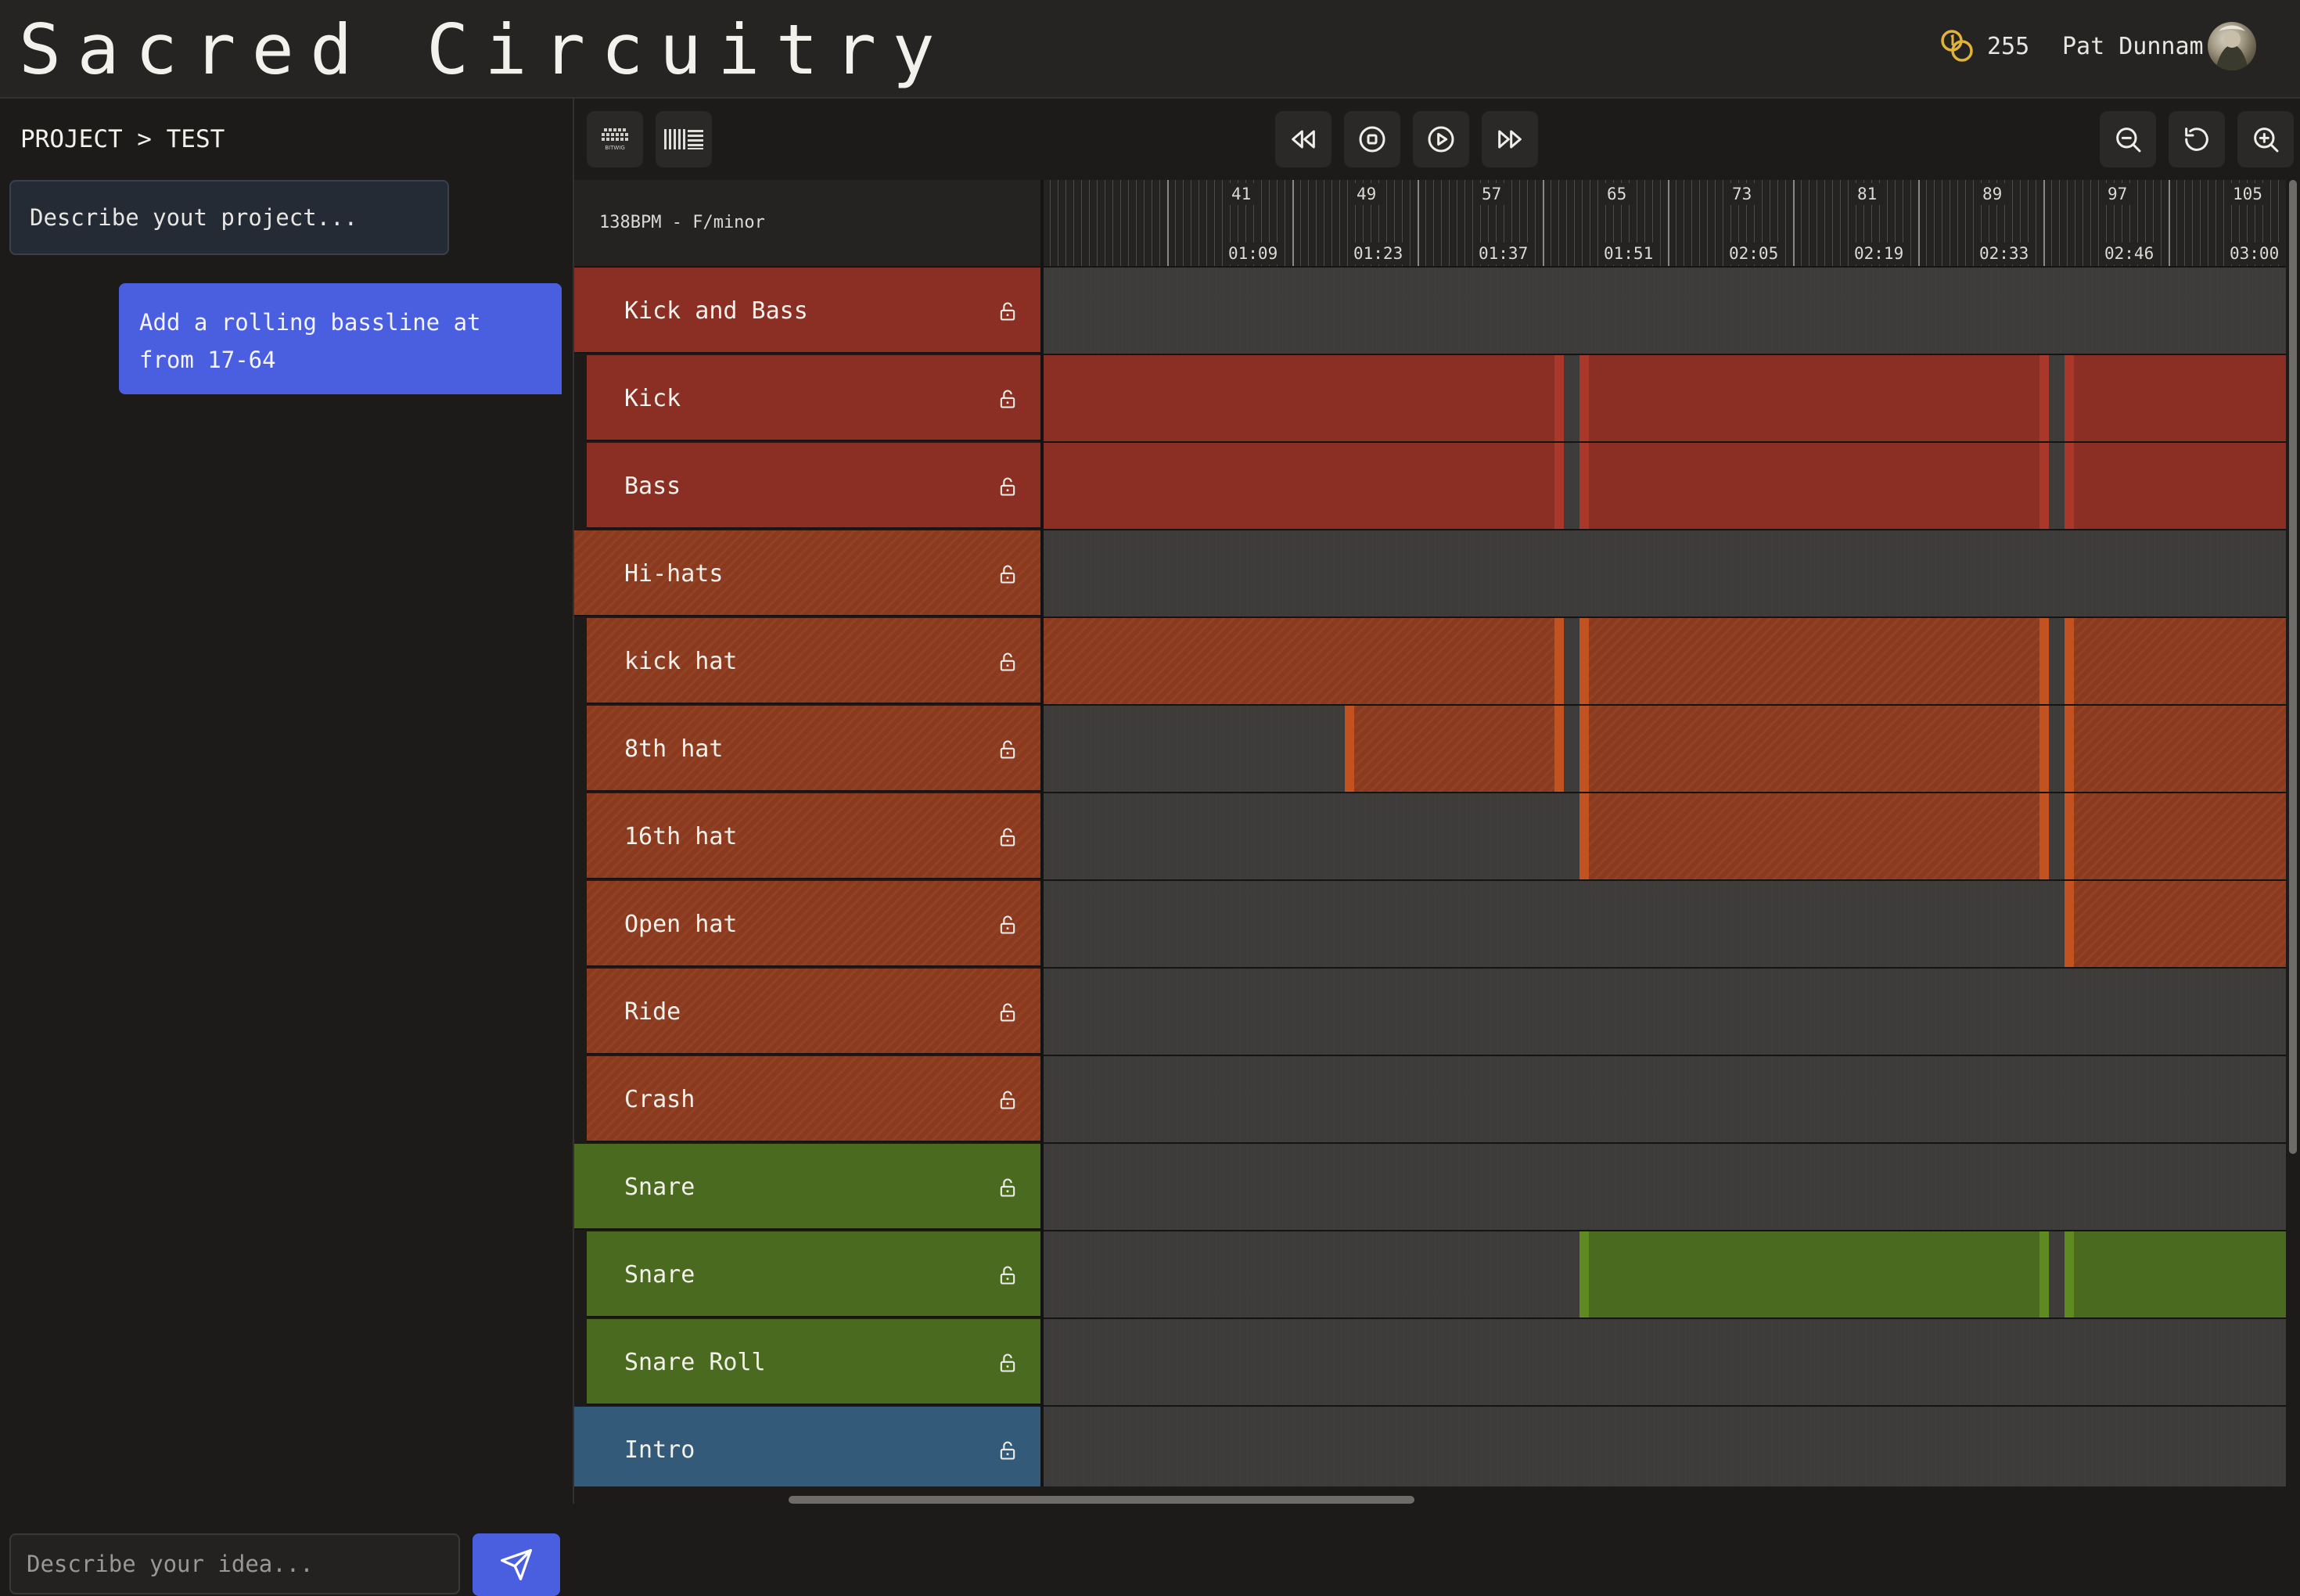 Image resolution: width=2300 pixels, height=1596 pixels. Describe the element at coordinates (1437, 1499) in the screenshot. I see `horizontal-scrollbar` at that location.